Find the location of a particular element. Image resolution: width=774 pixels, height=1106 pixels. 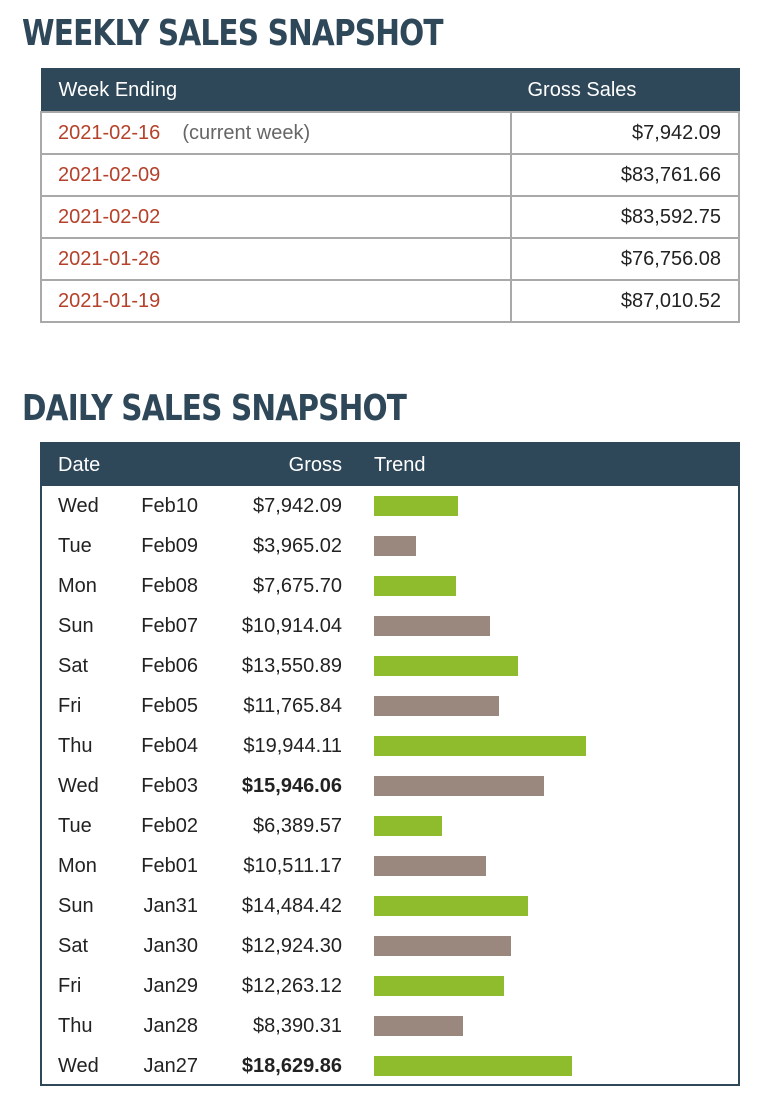

weekly-sales-title: WEEKLY SALES SNAPSHOT is located at coordinates (233, 33).